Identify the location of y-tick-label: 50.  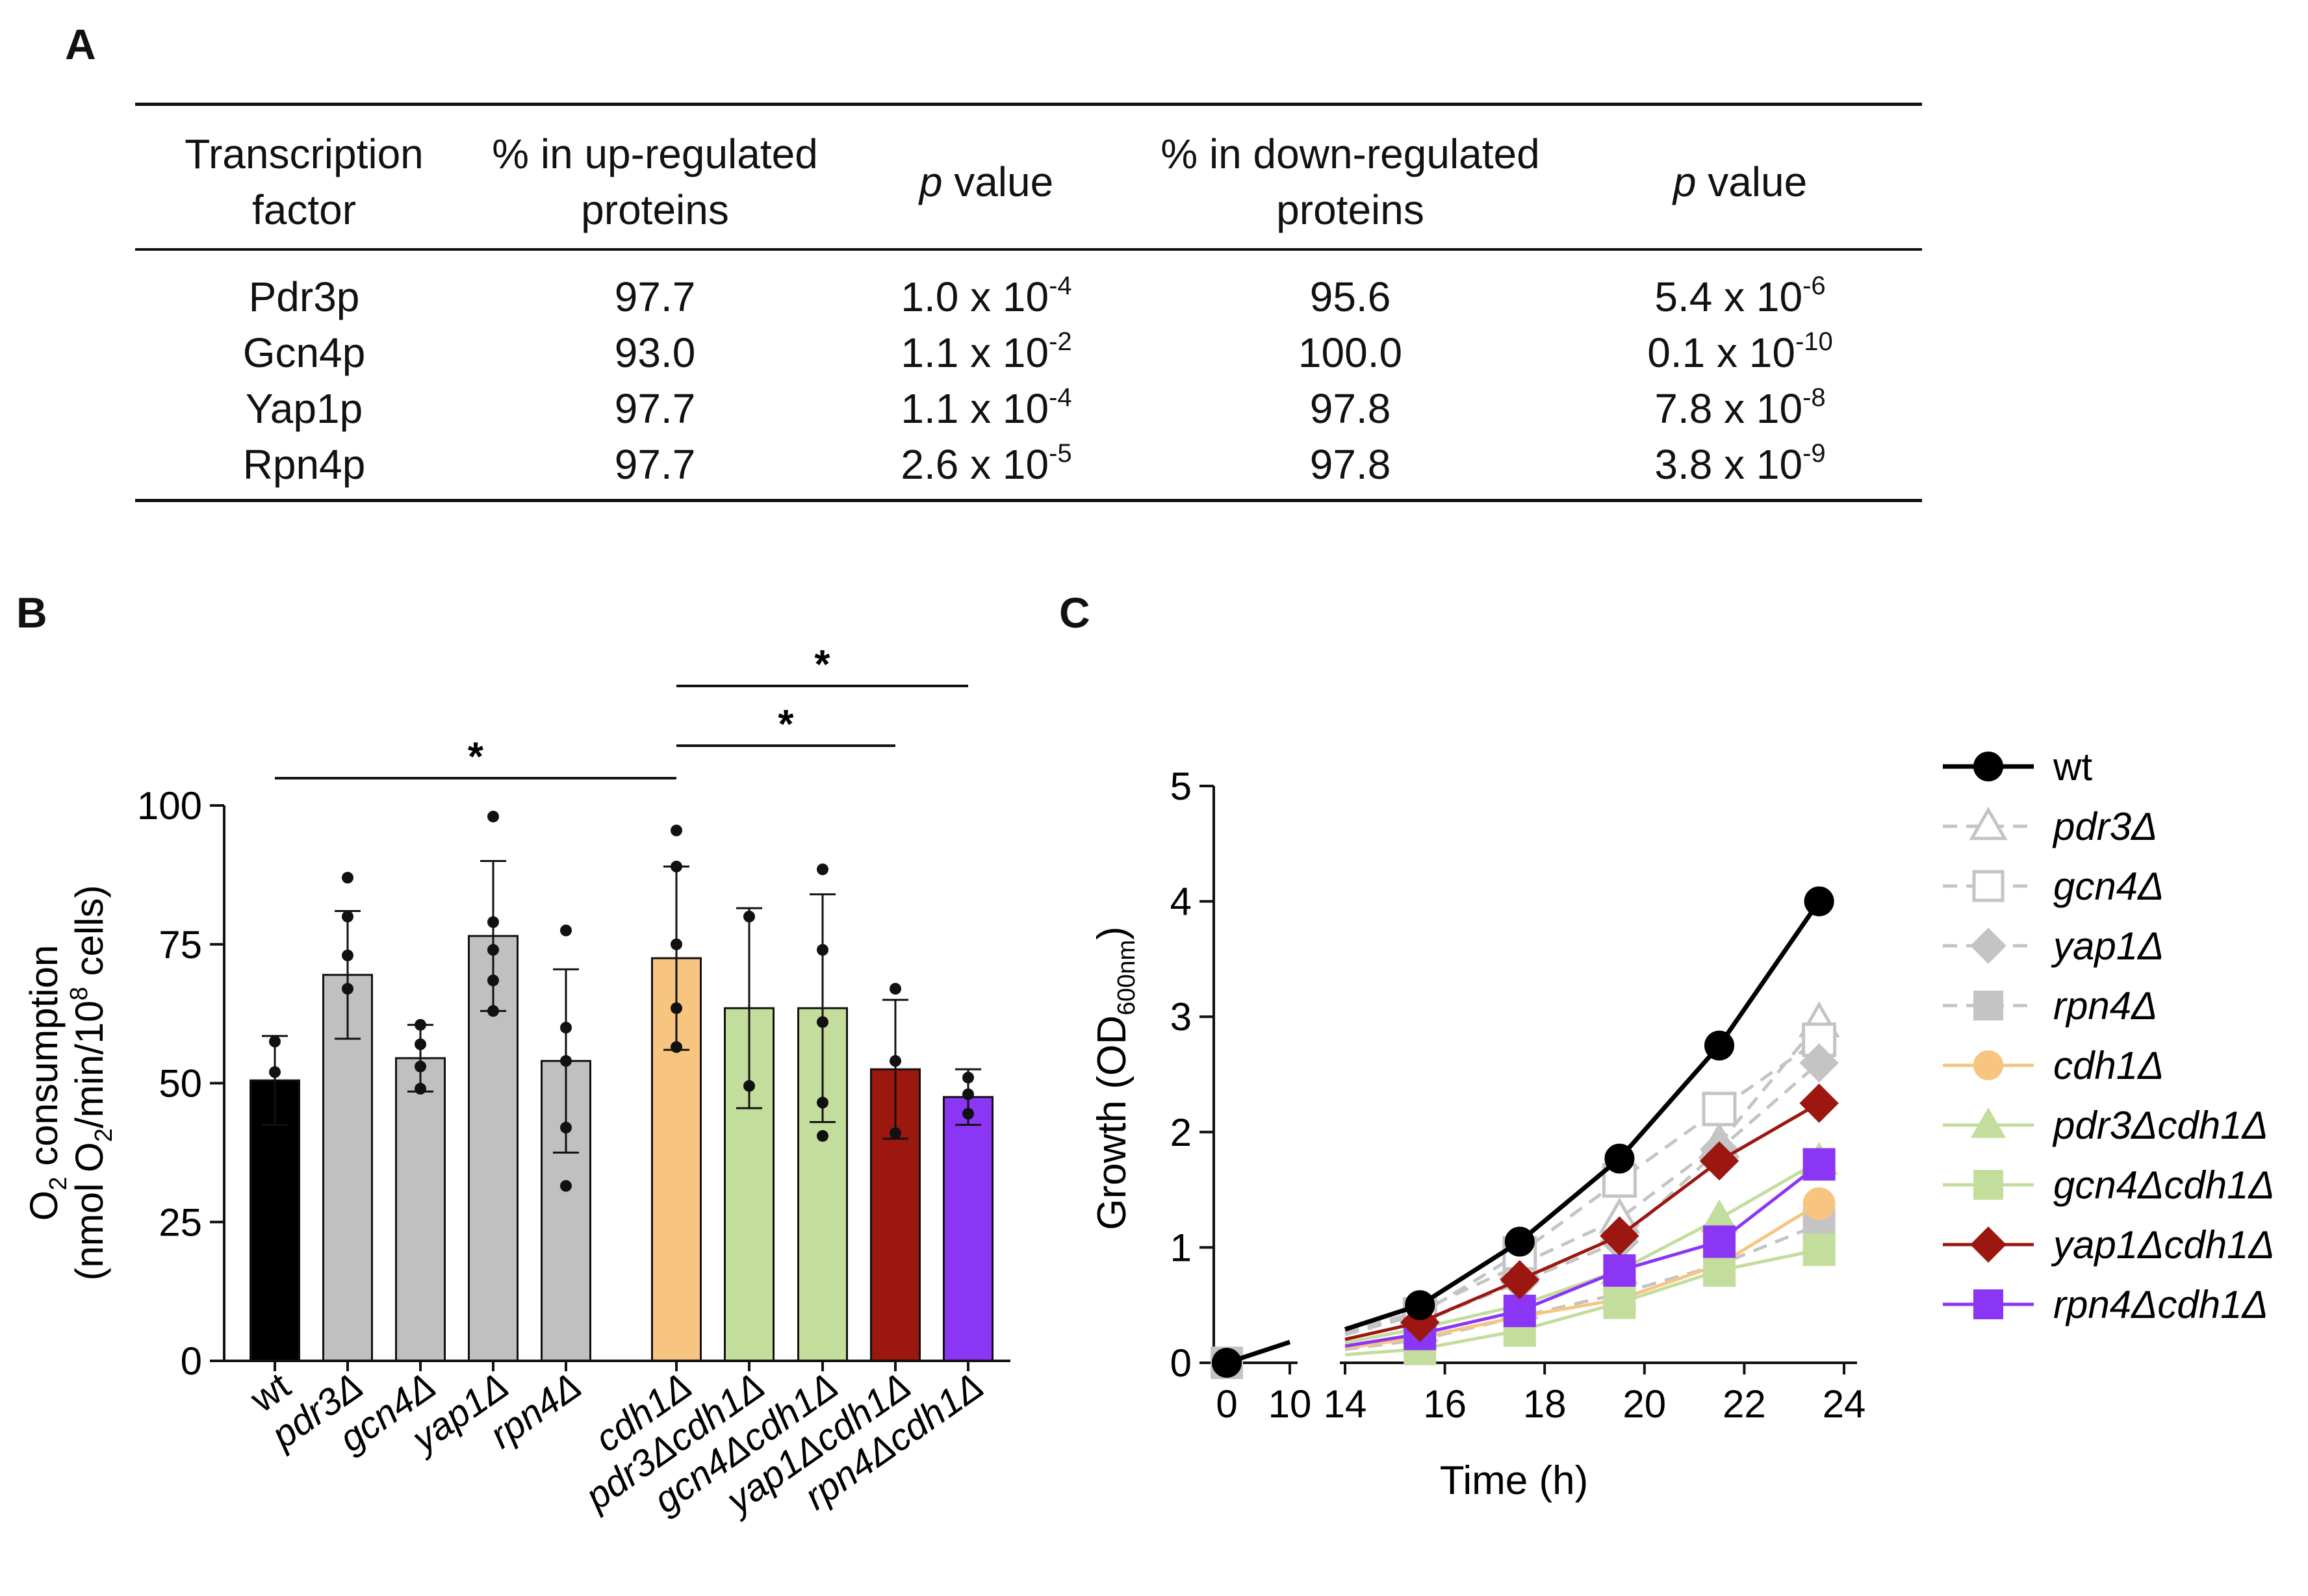
(180, 1084).